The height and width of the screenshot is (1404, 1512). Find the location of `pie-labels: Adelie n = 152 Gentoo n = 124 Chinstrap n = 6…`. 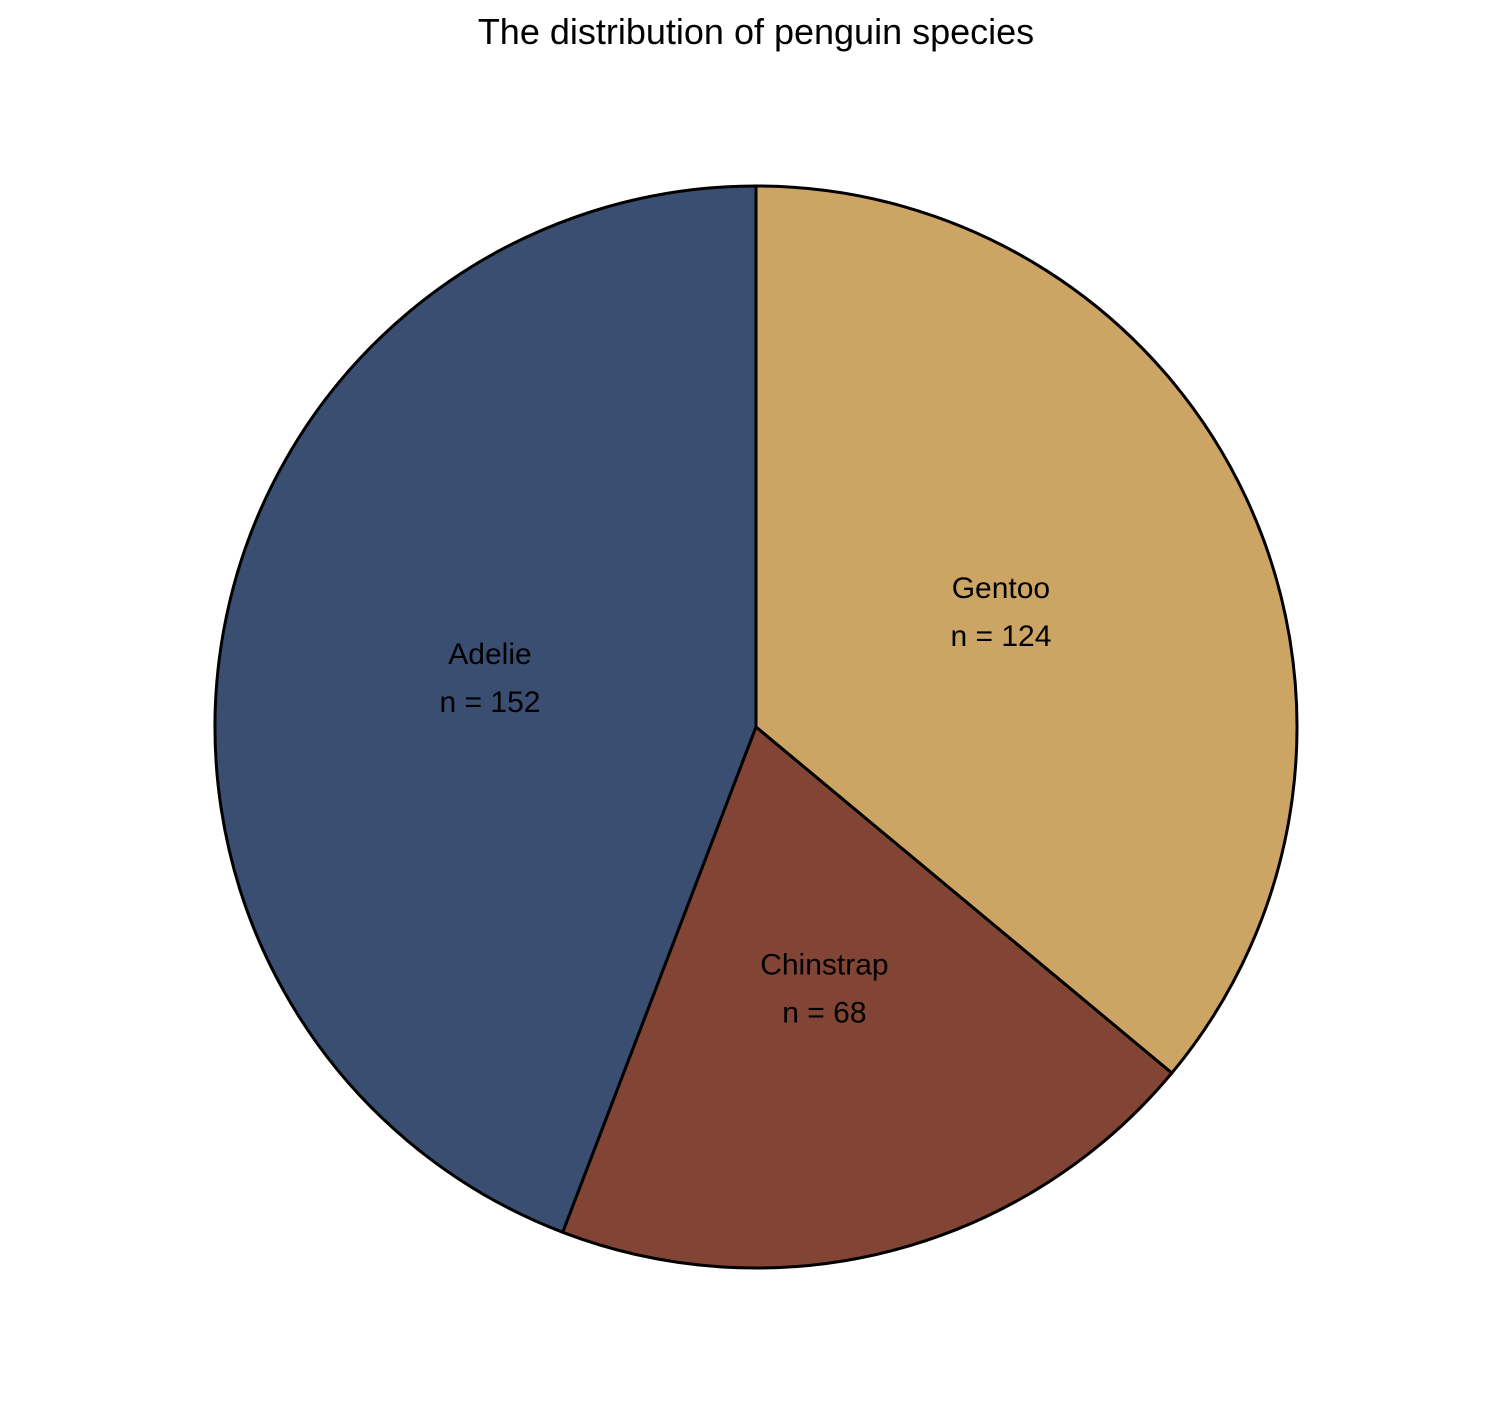

pie-labels: Adelie n = 152 Gentoo n = 124 Chinstrap n = 6… is located at coordinates (746, 801).